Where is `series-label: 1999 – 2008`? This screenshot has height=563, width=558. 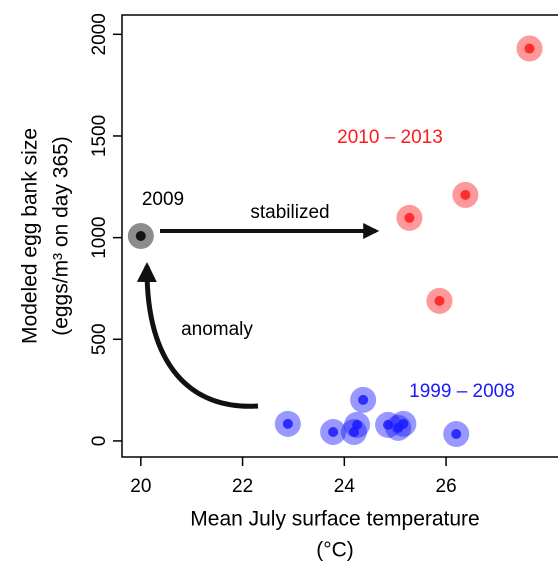
series-label: 1999 – 2008 is located at coordinates (462, 391).